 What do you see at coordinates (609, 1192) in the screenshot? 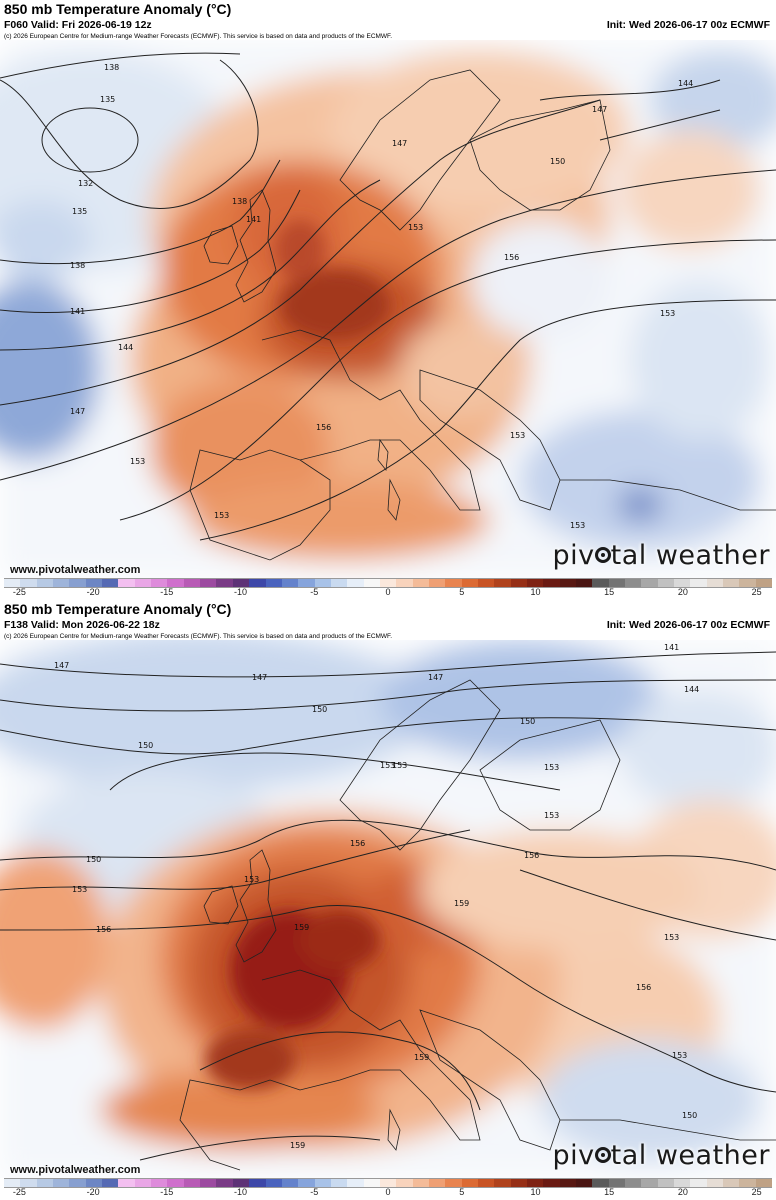
I see `colorbar-tick-label: 15` at bounding box center [609, 1192].